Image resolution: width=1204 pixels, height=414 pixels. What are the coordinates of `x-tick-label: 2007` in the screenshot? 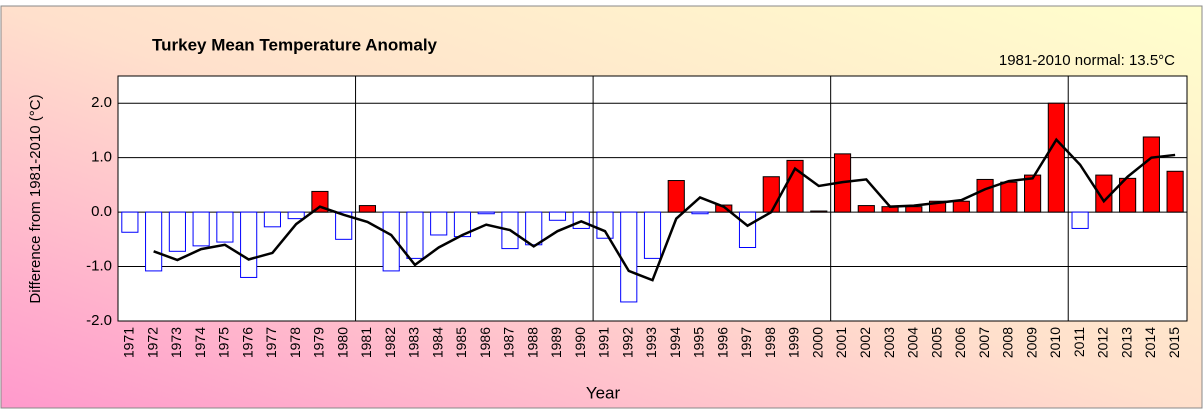 It's located at (984, 342).